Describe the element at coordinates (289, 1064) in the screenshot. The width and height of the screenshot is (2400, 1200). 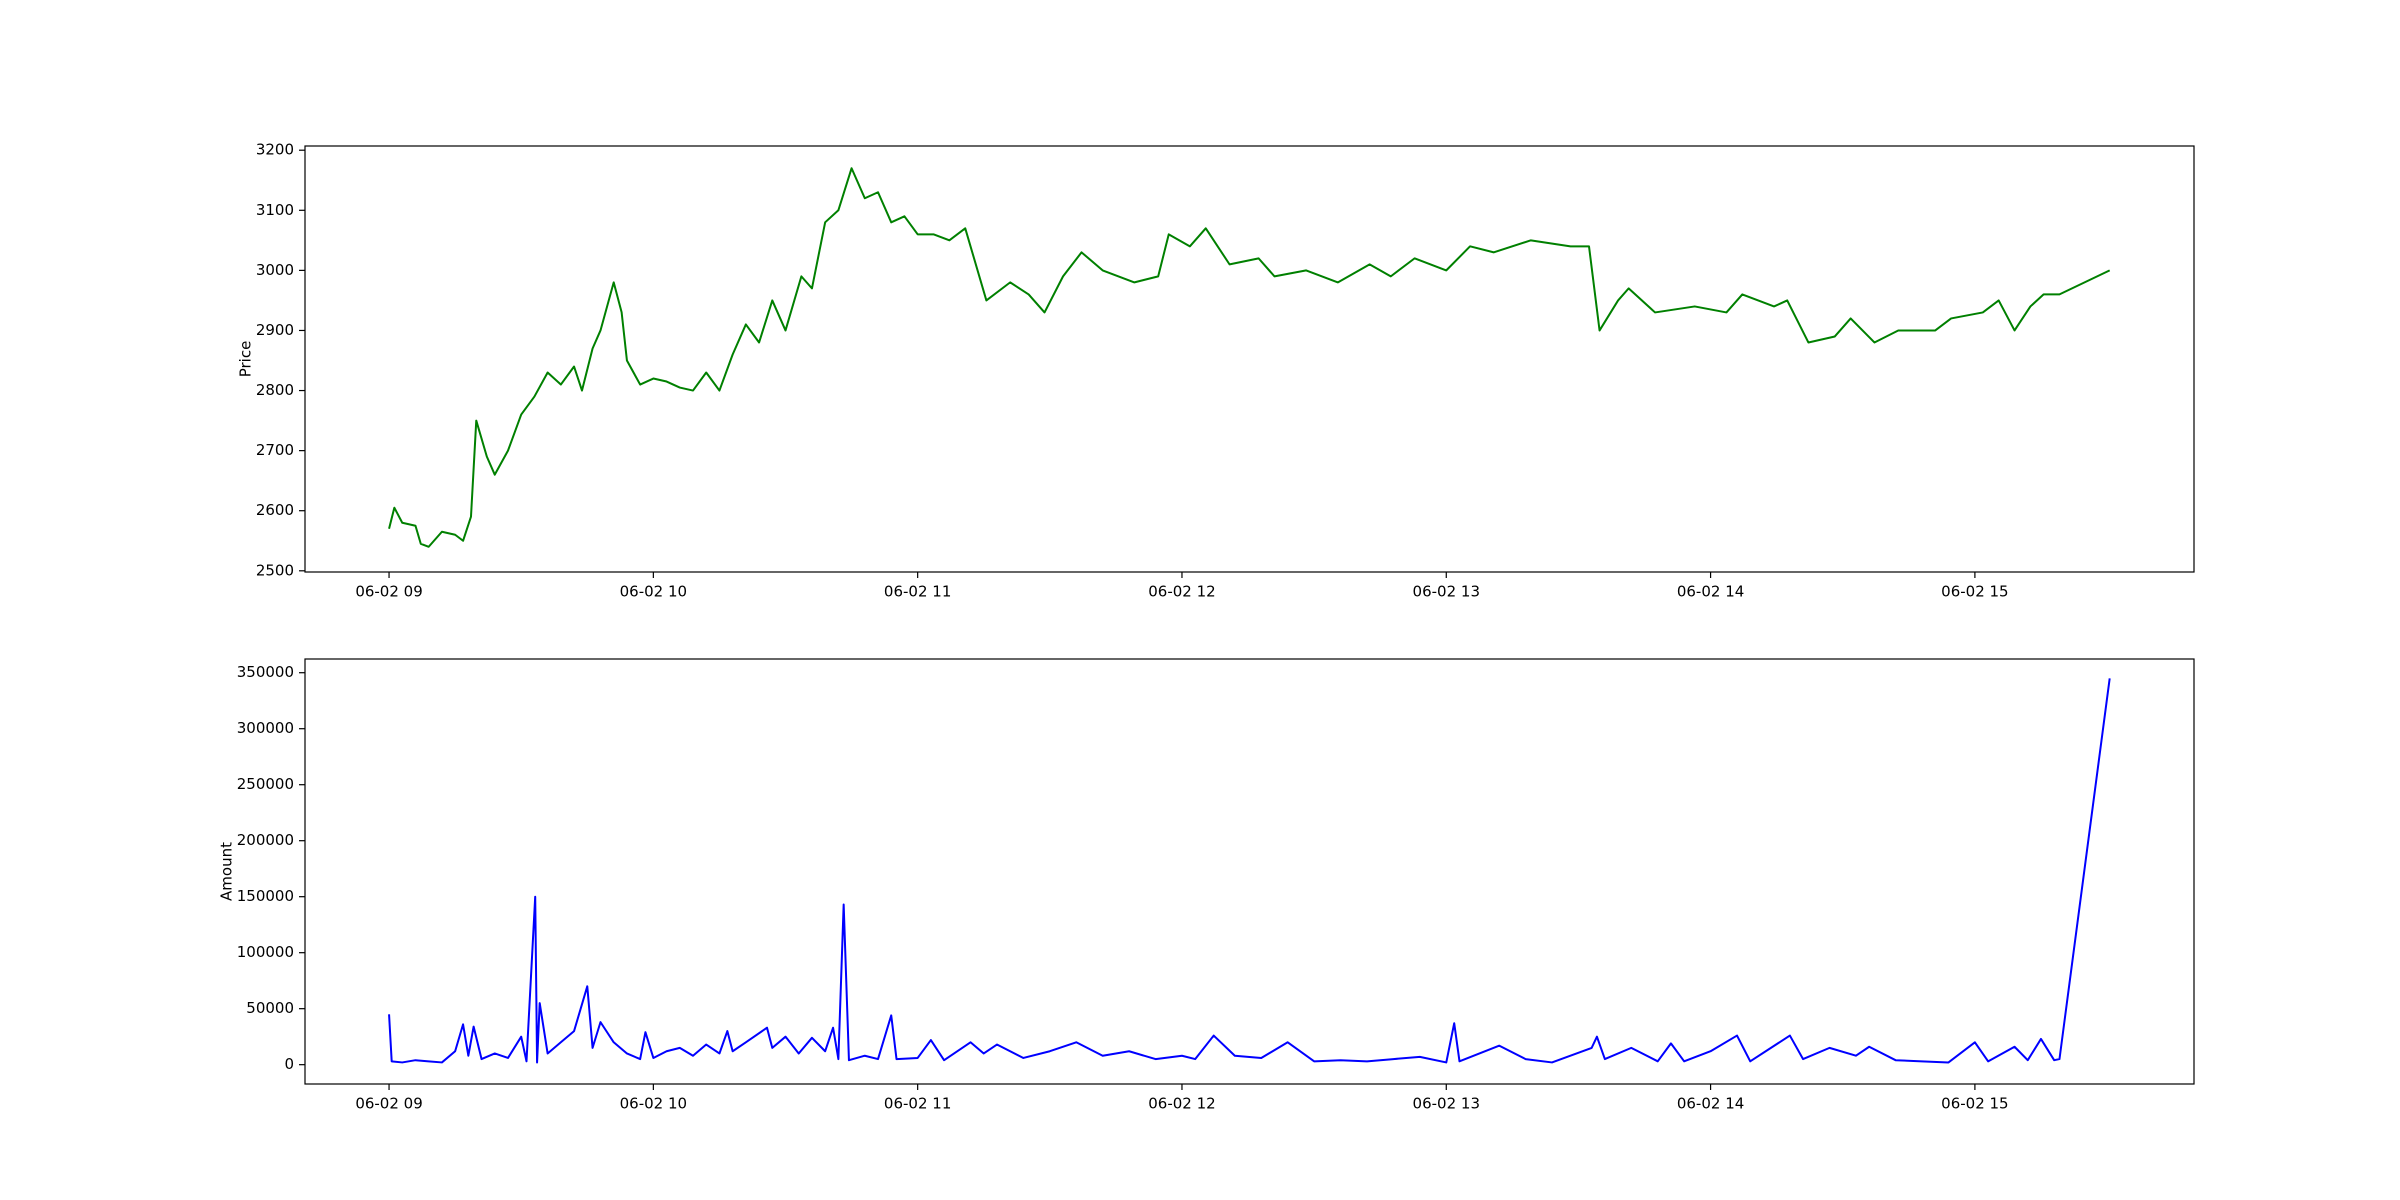
I see `y-tick-label: 0` at that location.